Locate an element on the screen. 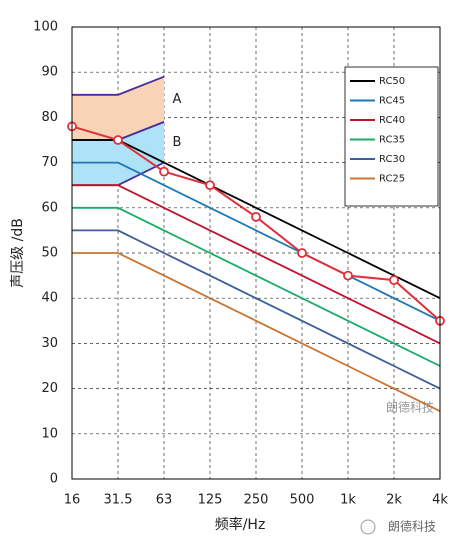 The height and width of the screenshot is (550, 461). legend-label: RC30 is located at coordinates (392, 159).